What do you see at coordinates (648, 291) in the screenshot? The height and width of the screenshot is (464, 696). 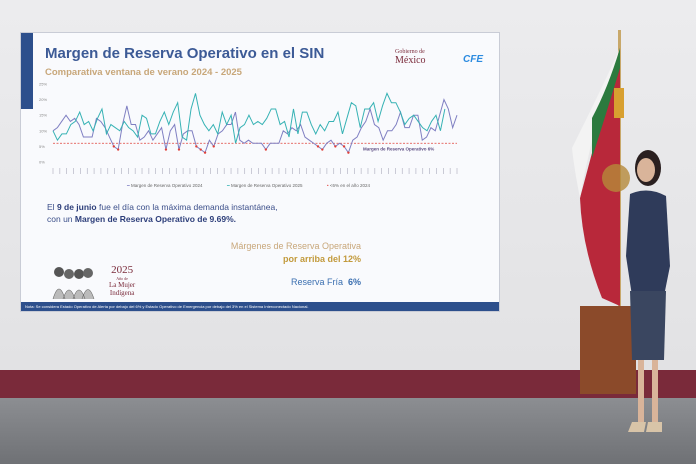 I see `speaker-person-icon` at bounding box center [648, 291].